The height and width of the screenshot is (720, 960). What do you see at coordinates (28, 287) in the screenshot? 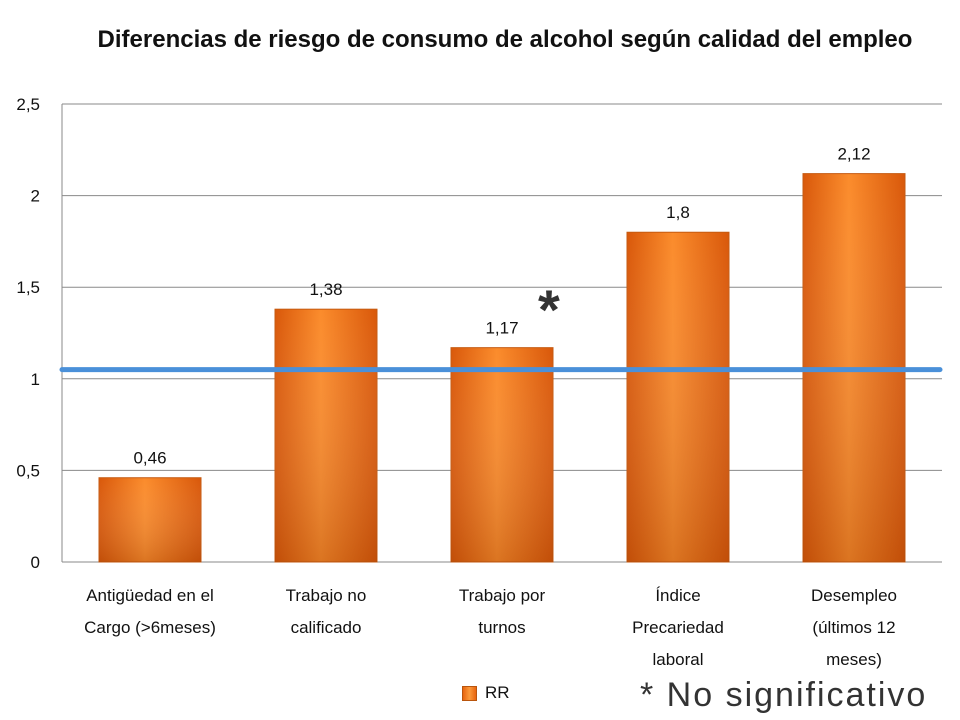
I see `y-tick-label: 1,5` at bounding box center [28, 287].